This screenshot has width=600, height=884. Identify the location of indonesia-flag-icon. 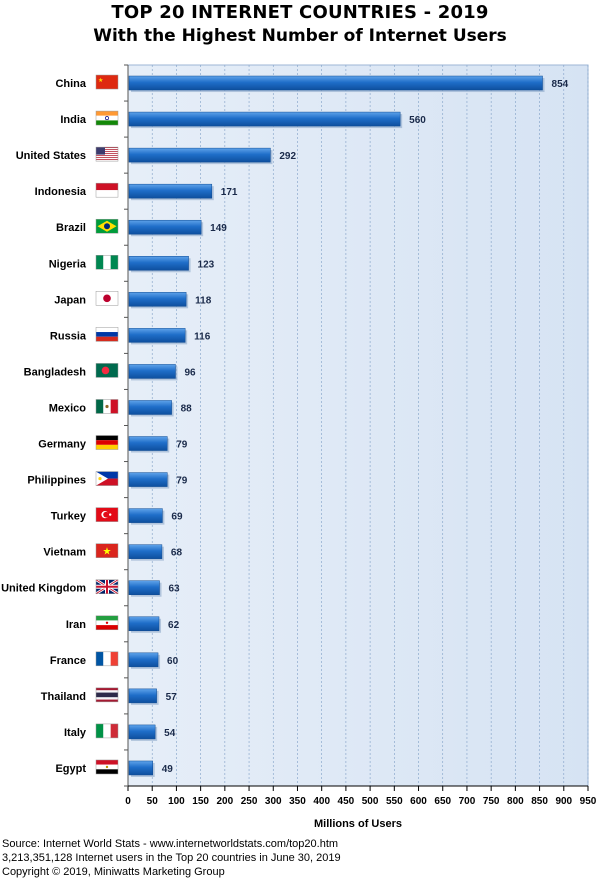
(107, 190).